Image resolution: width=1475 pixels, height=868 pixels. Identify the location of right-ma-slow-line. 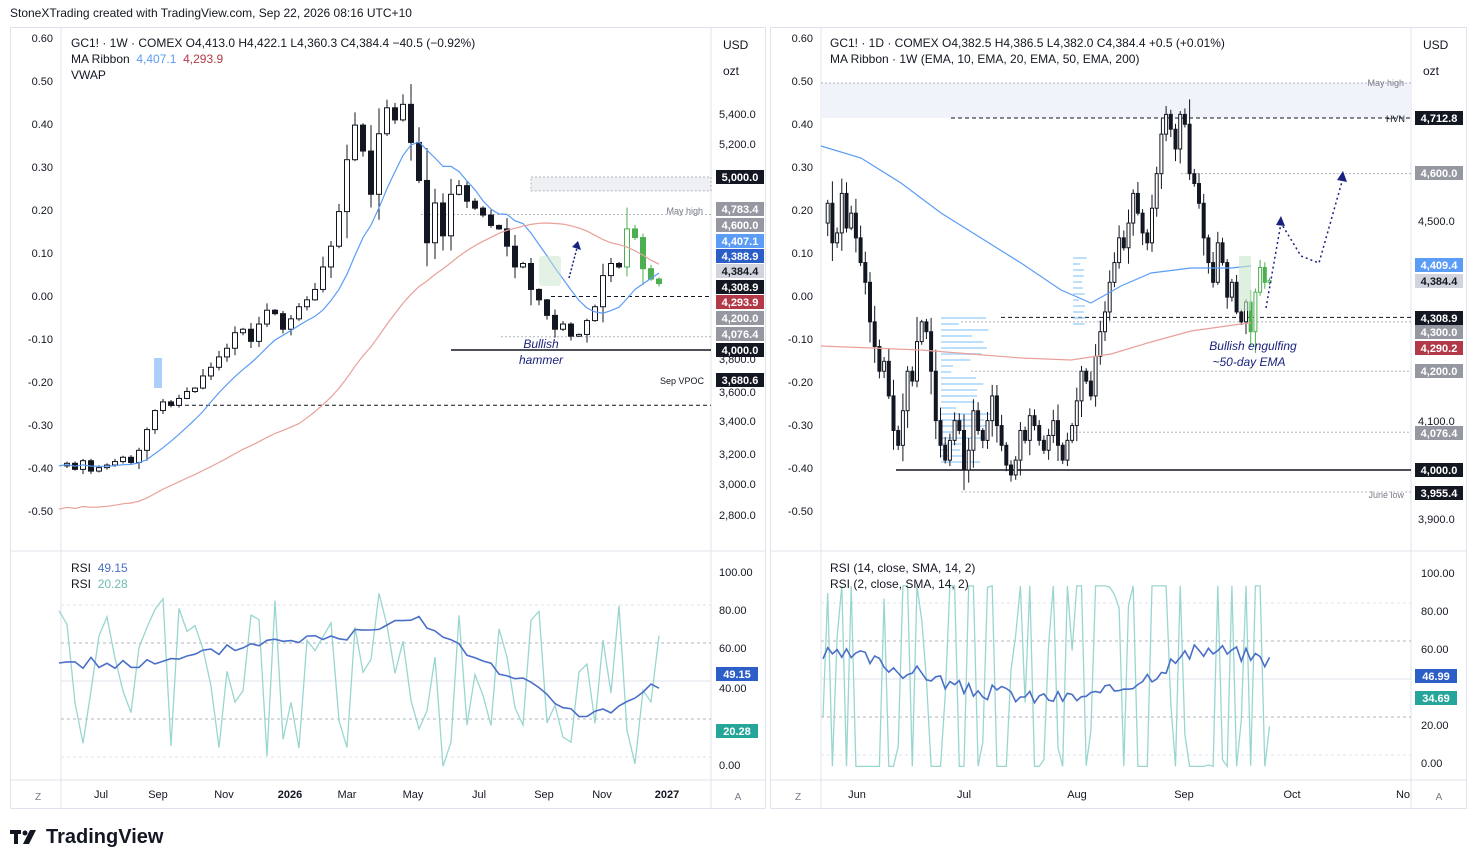
(1036, 341).